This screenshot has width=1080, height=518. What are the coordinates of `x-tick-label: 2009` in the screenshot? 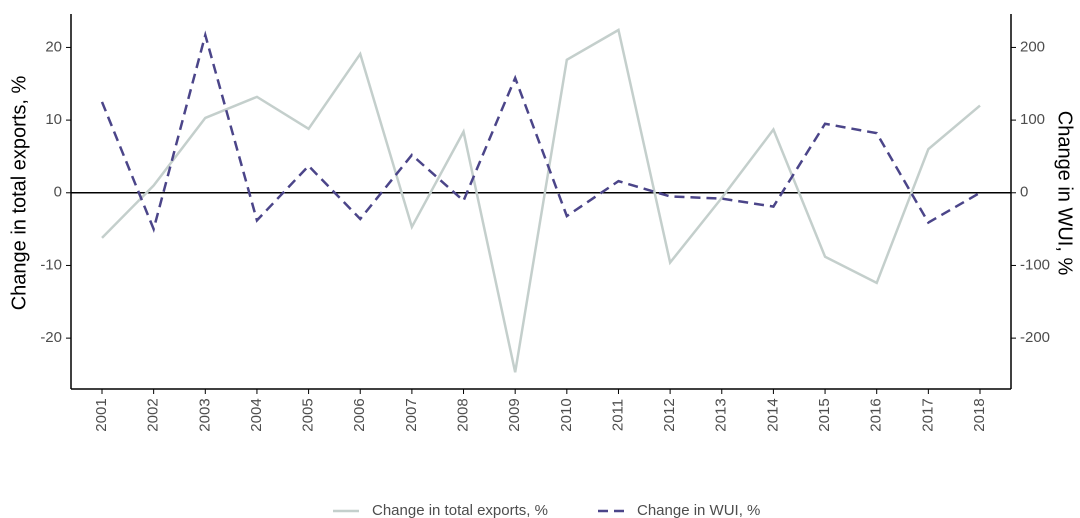 It's located at (514, 414).